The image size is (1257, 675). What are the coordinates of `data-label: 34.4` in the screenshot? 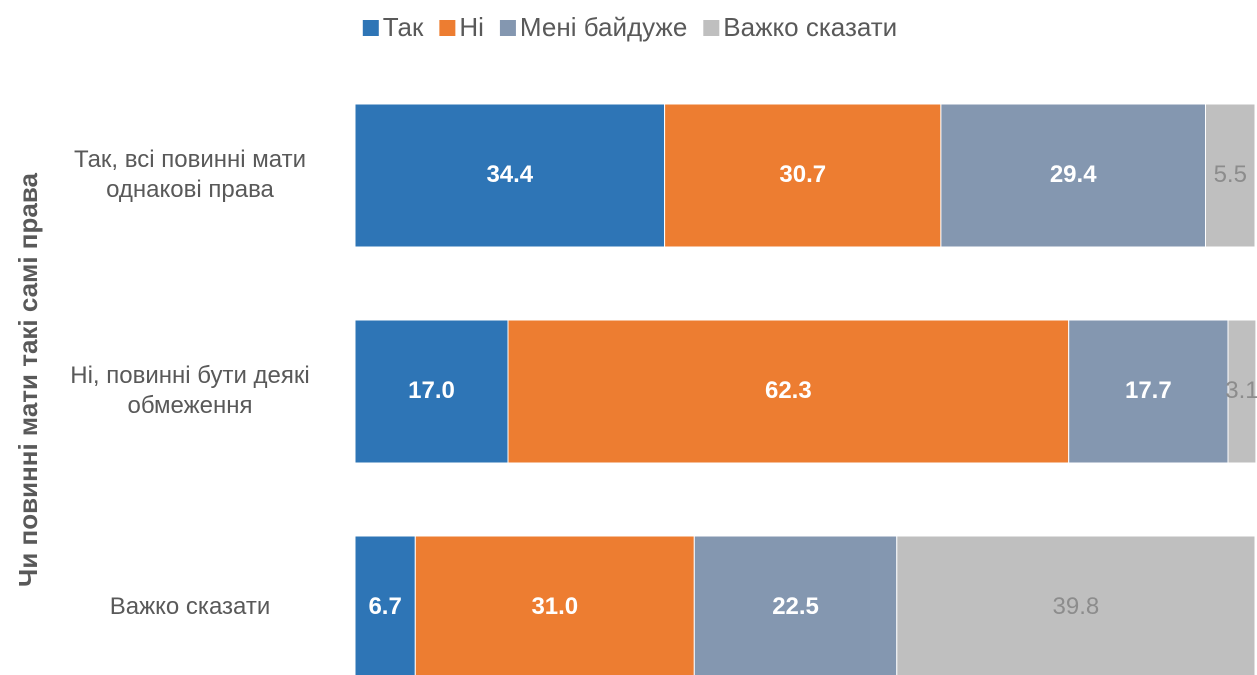 It's located at (509, 174).